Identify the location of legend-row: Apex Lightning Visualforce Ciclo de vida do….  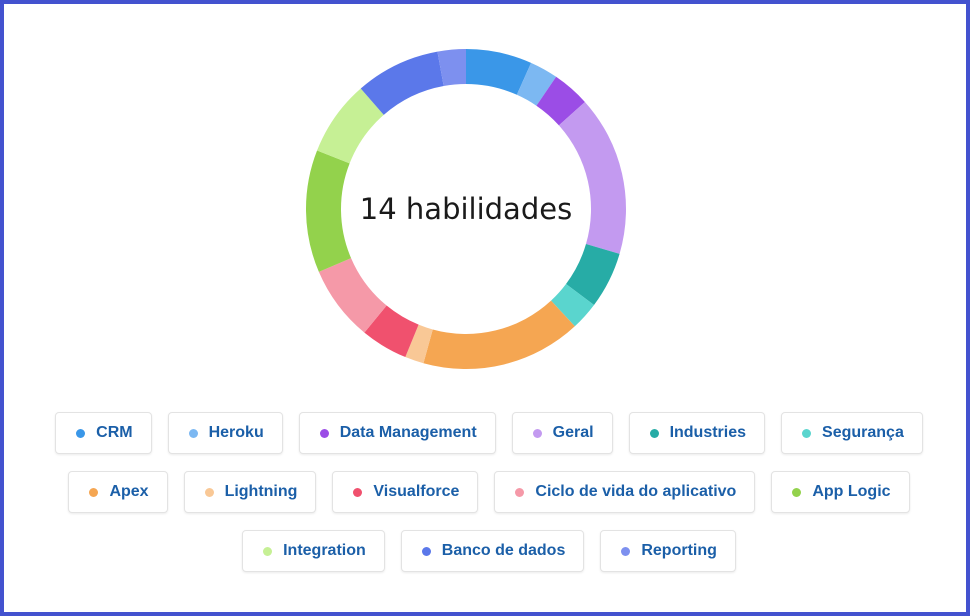
(487, 493).